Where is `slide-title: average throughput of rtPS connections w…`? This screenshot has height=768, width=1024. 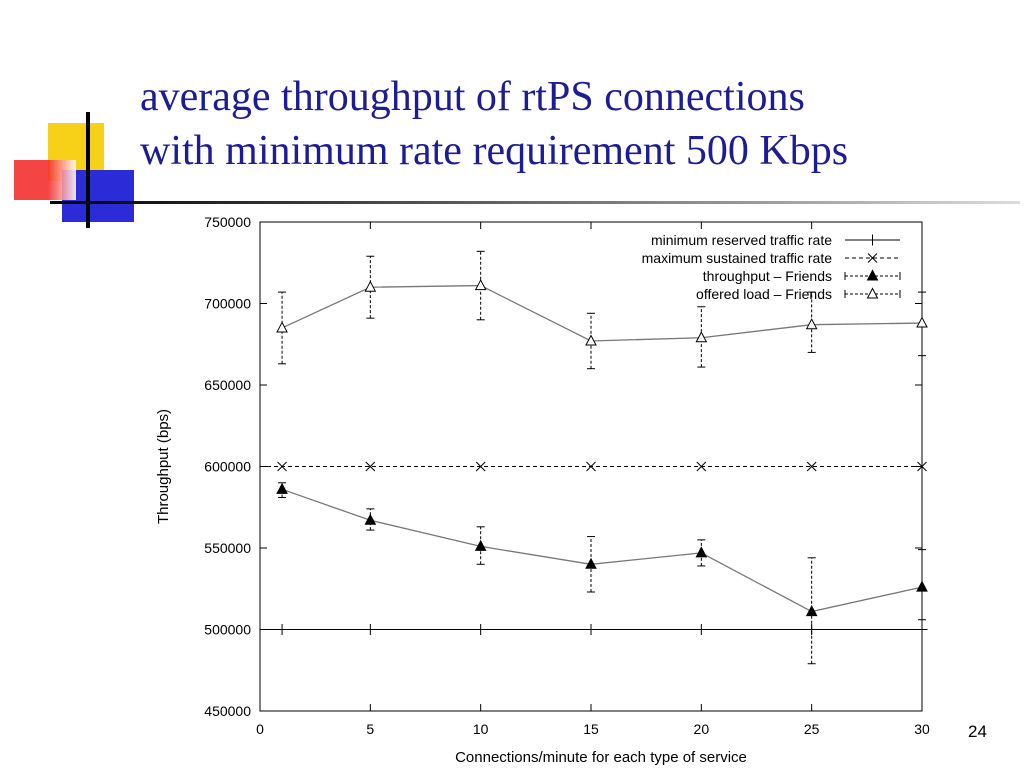
slide-title: average throughput of rtPS connections w… is located at coordinates (580, 124).